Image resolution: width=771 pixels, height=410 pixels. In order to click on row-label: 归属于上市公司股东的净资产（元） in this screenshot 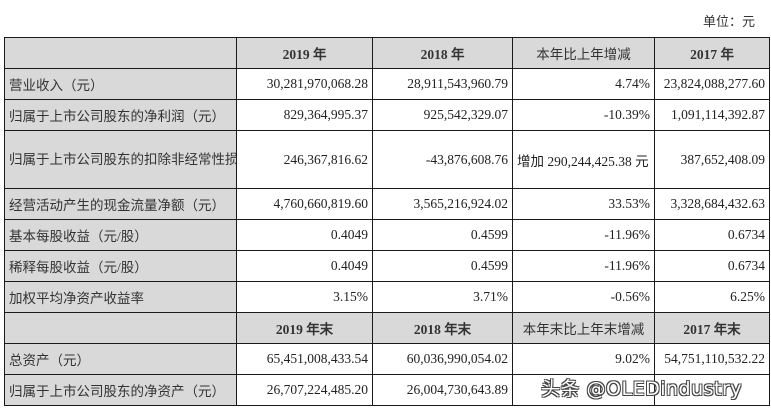, I will do `click(120, 390)`.